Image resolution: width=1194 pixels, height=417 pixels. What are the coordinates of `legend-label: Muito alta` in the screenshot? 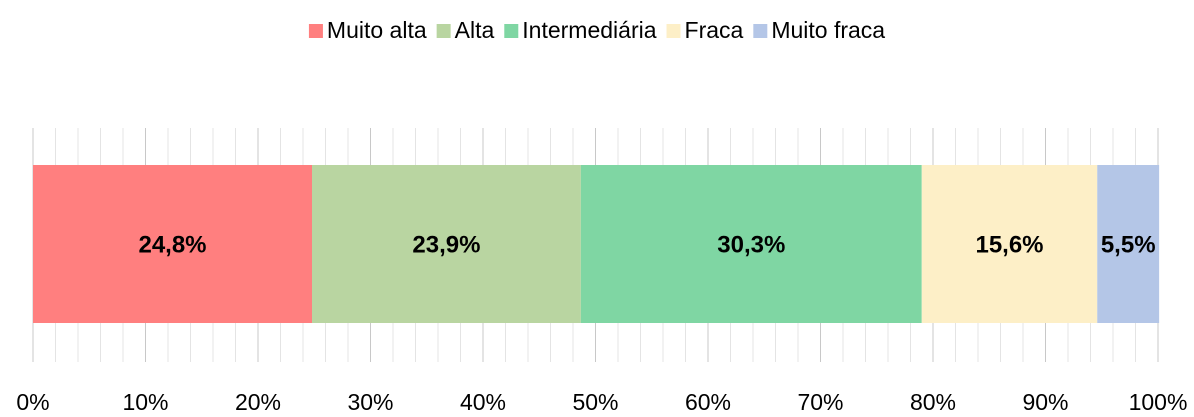 It's located at (377, 30).